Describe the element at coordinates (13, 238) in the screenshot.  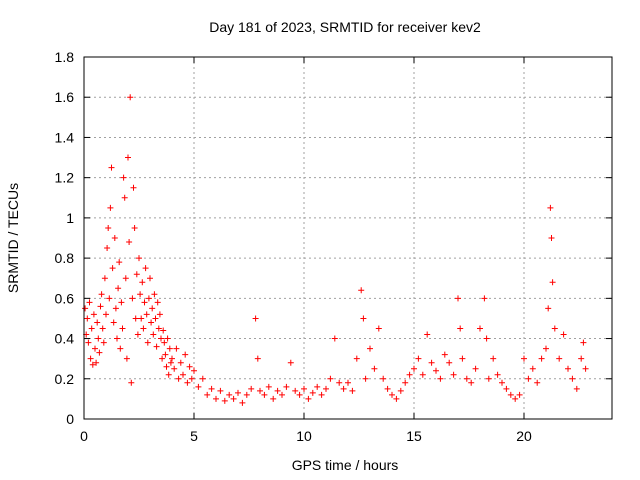
I see `y-axis-label: SRMTID / TECUs` at that location.